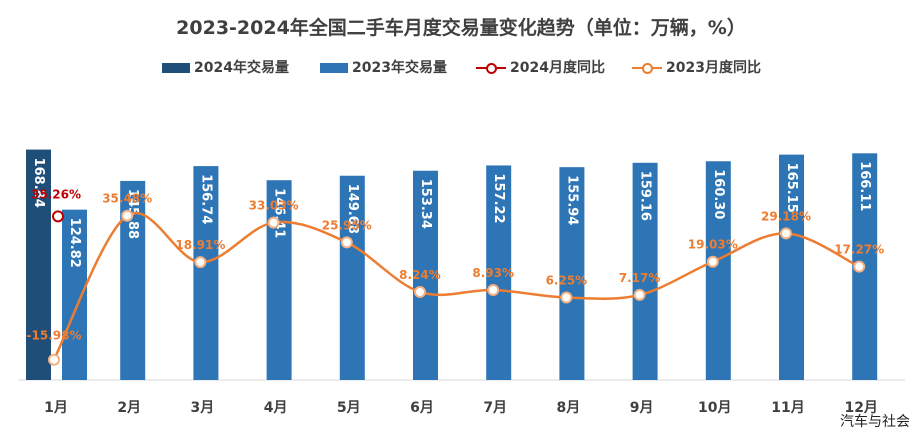 Image resolution: width=922 pixels, height=439 pixels. Describe the element at coordinates (56, 408) in the screenshot. I see `x-tick-label-1月: 1月` at that location.